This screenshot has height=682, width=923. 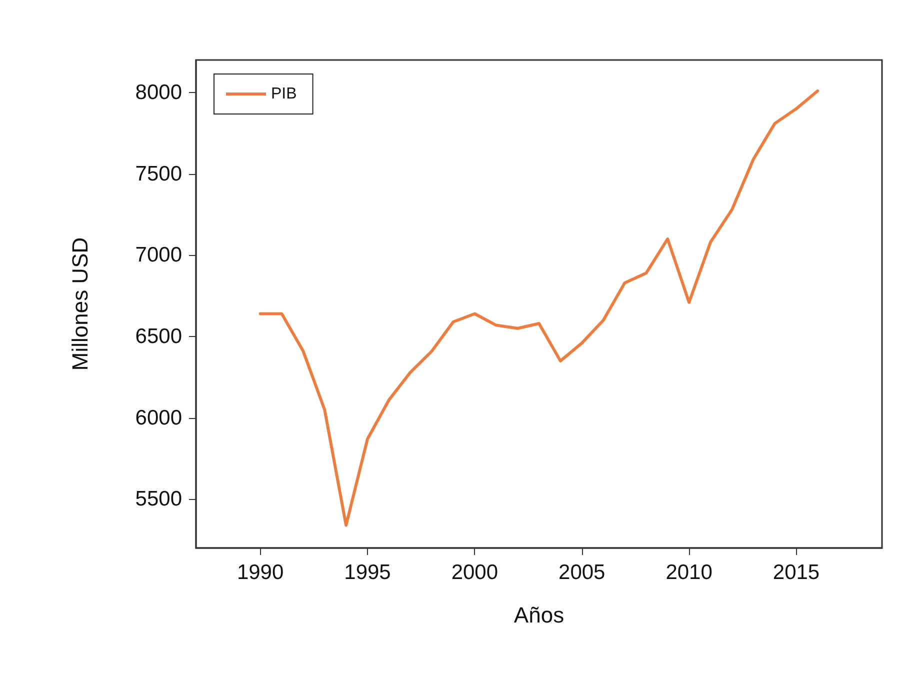 What do you see at coordinates (582, 572) in the screenshot?
I see `x-tick-label: 2005` at bounding box center [582, 572].